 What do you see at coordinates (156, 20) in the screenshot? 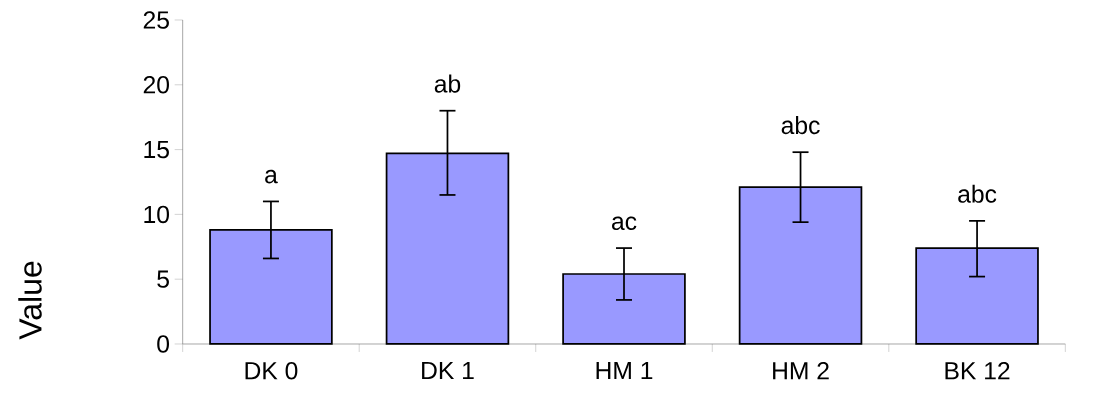
I see `y-tick-label: 25` at bounding box center [156, 20].